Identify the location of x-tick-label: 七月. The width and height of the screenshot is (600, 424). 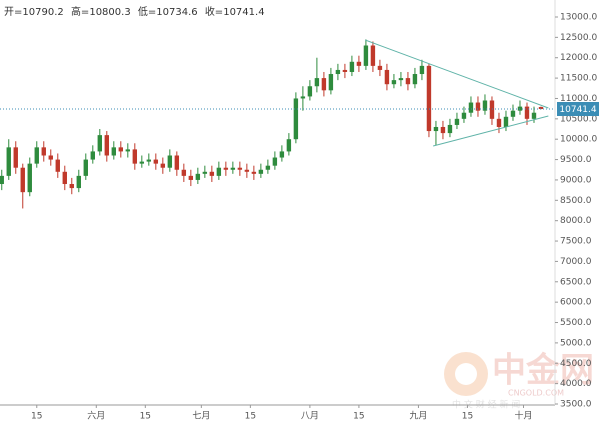
(201, 416).